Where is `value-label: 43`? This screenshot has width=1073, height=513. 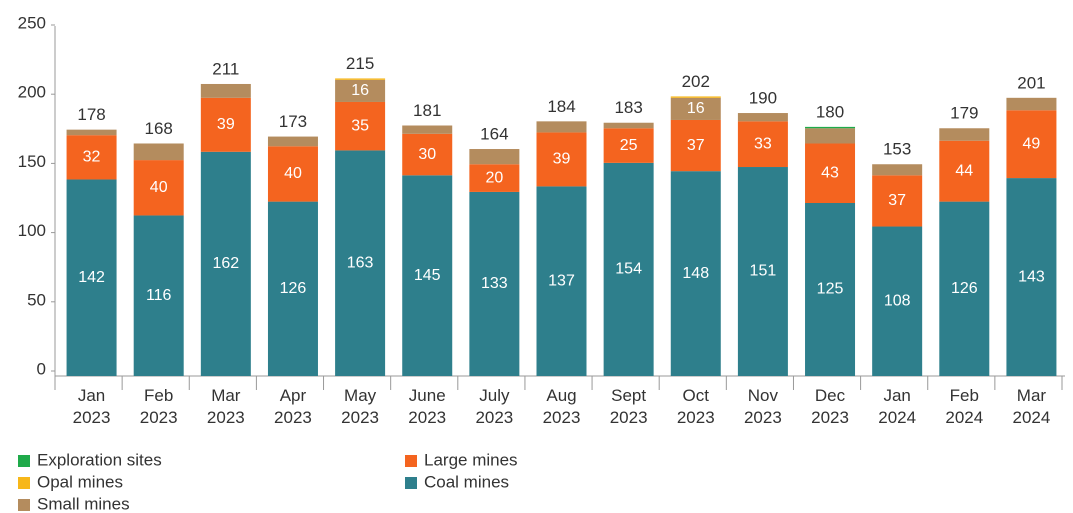
value-label: 43 is located at coordinates (830, 172).